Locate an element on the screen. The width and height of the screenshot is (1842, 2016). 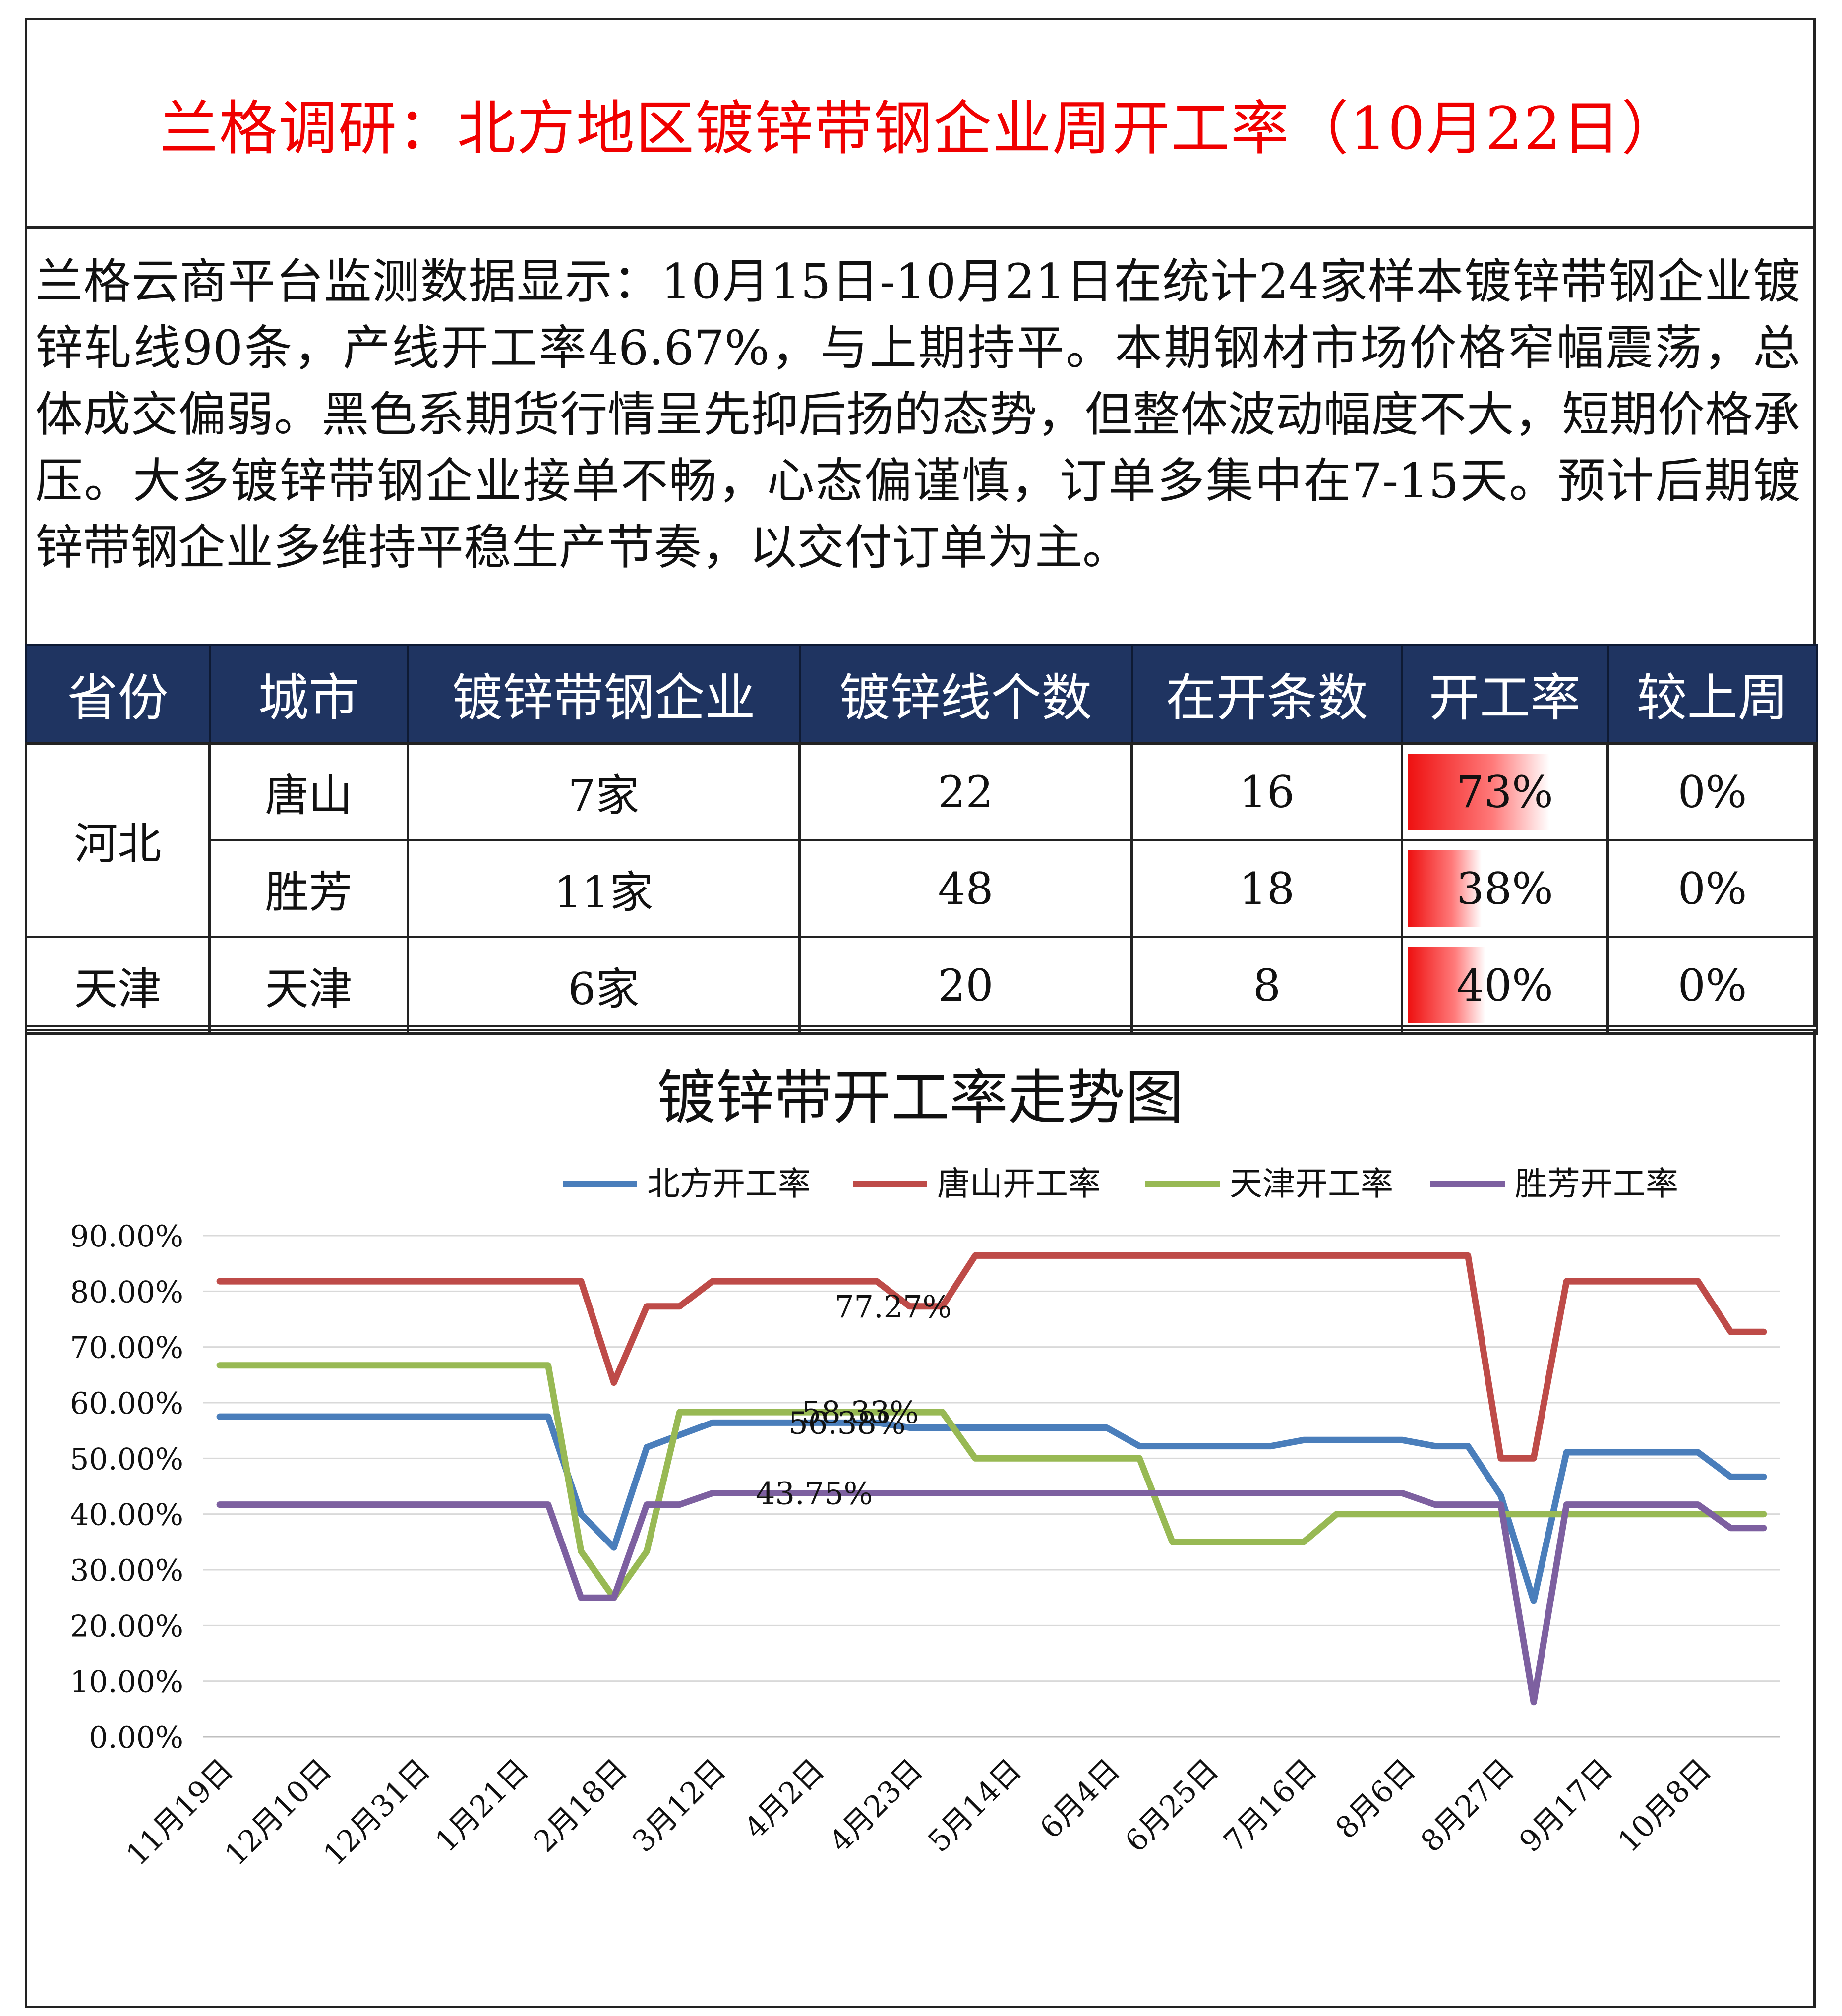
lines-cell: 20 is located at coordinates (965, 985).